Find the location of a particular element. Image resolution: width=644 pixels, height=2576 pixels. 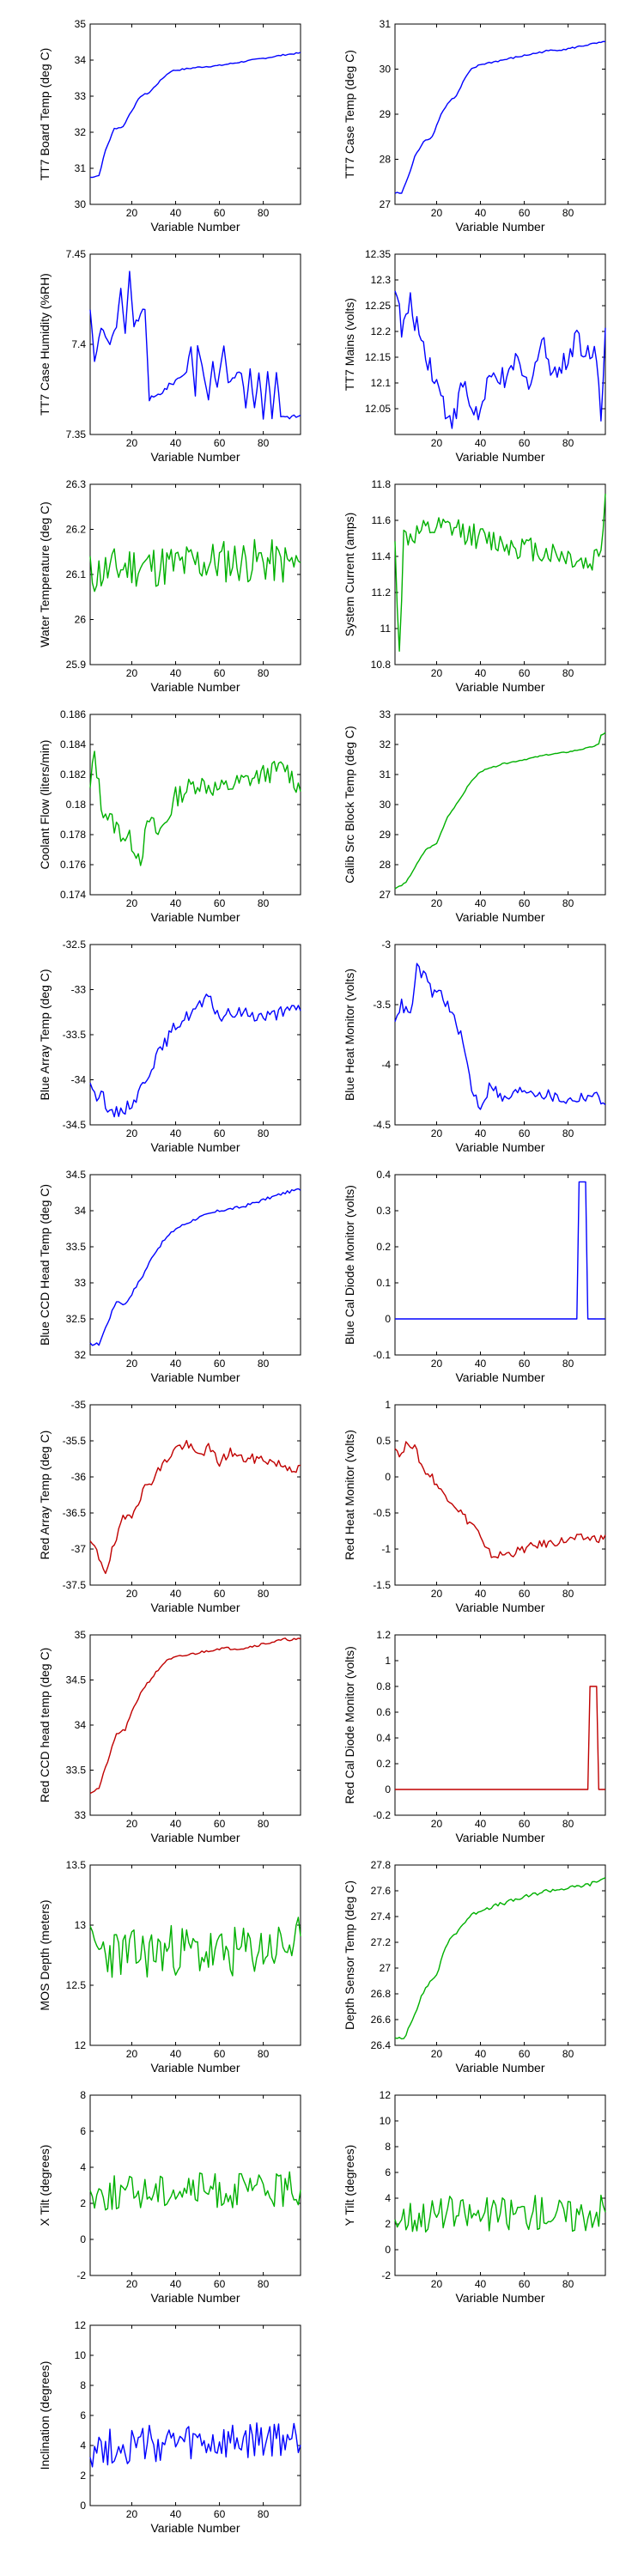

y-tick-label: 0.18 is located at coordinates (77, 805).